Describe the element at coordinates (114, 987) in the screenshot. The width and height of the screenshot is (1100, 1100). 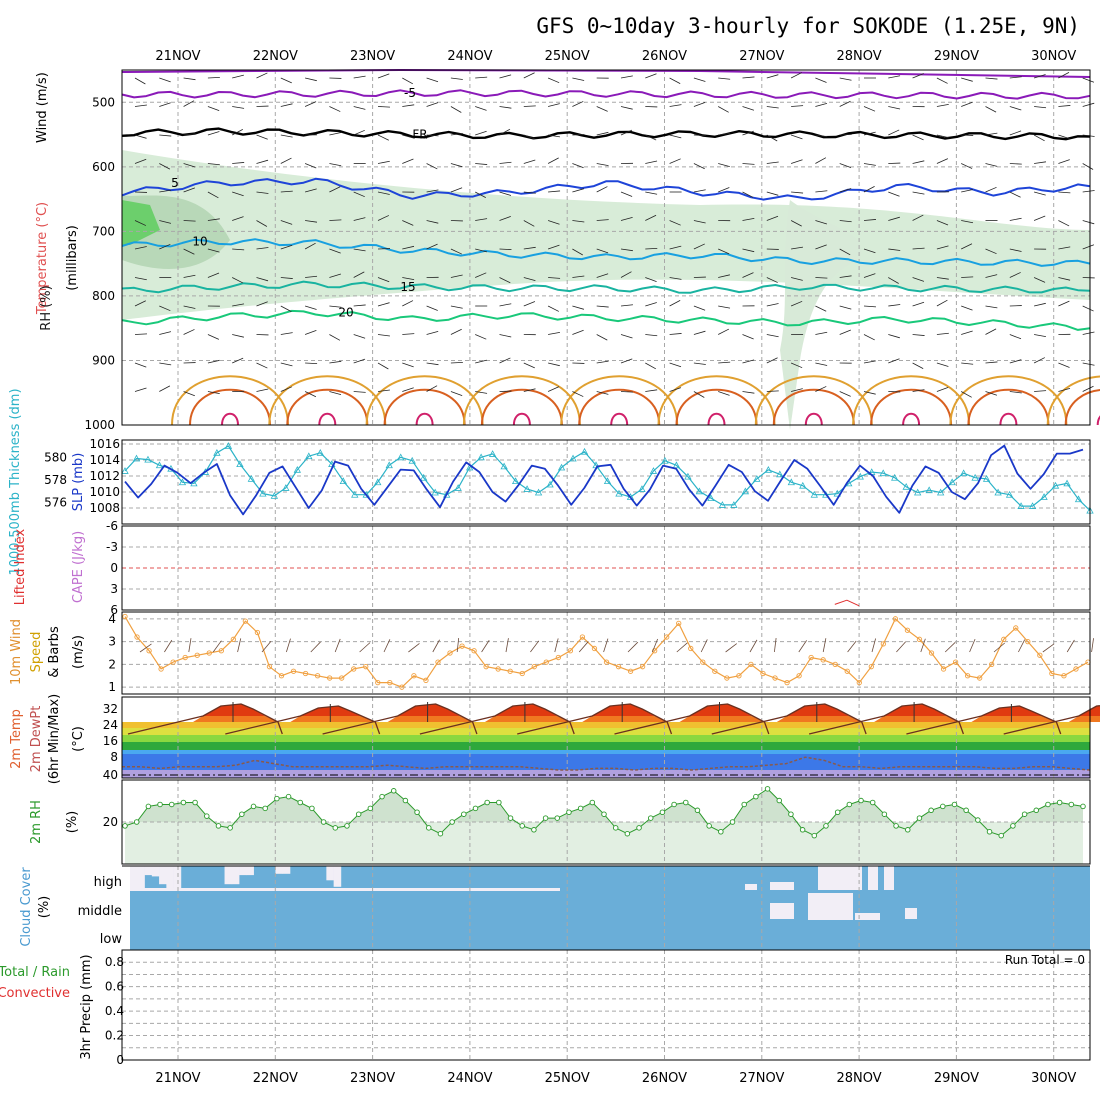
I see `precip-tick: 0.6` at that location.